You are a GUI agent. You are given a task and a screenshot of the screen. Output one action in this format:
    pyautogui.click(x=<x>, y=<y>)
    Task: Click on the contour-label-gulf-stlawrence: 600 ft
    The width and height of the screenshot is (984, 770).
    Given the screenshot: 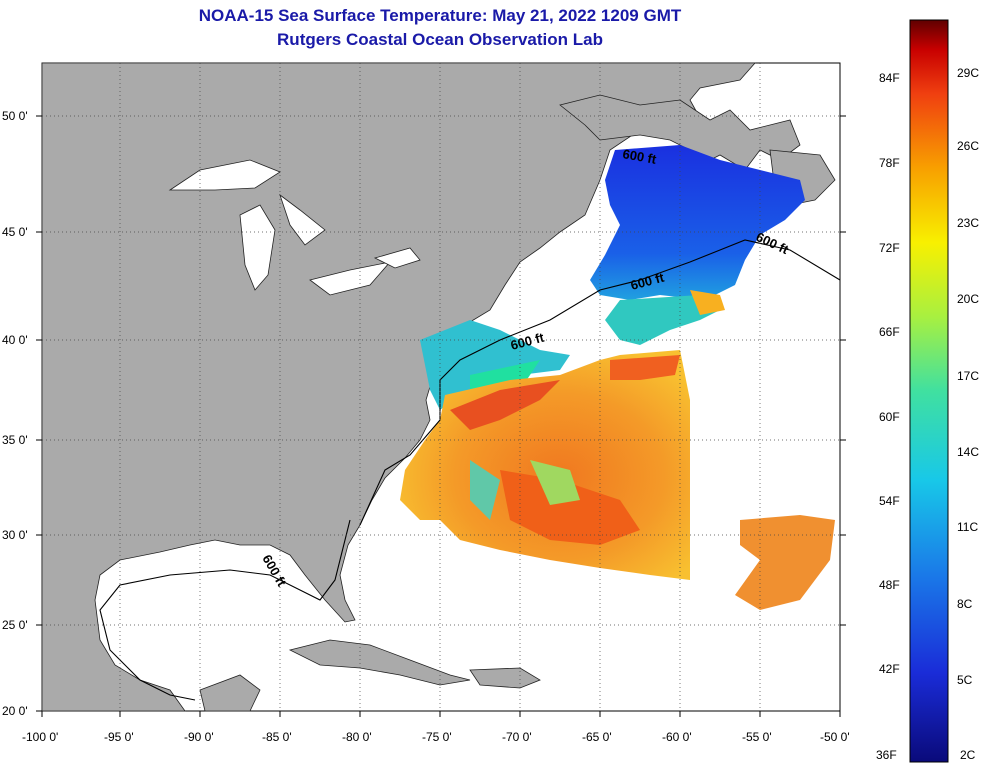 What is the action you would take?
    pyautogui.click(x=639, y=156)
    